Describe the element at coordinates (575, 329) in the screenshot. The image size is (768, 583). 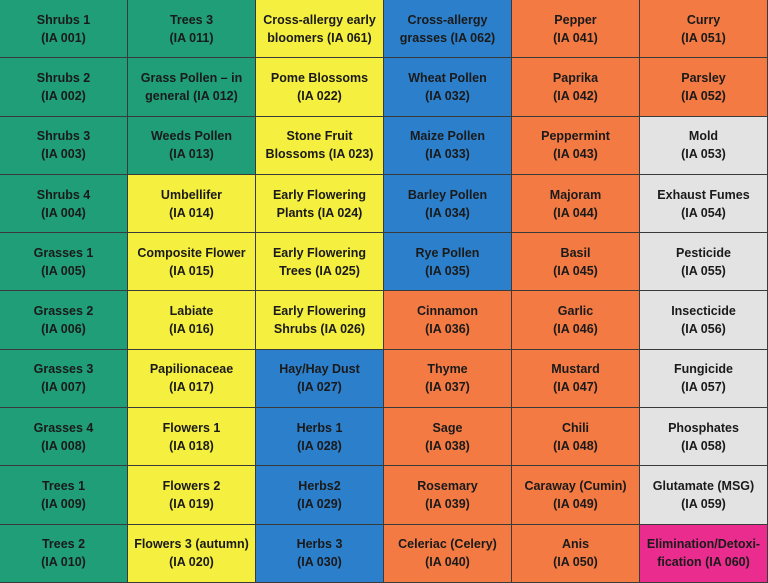
I see `cell-code: (IA 046)` at that location.